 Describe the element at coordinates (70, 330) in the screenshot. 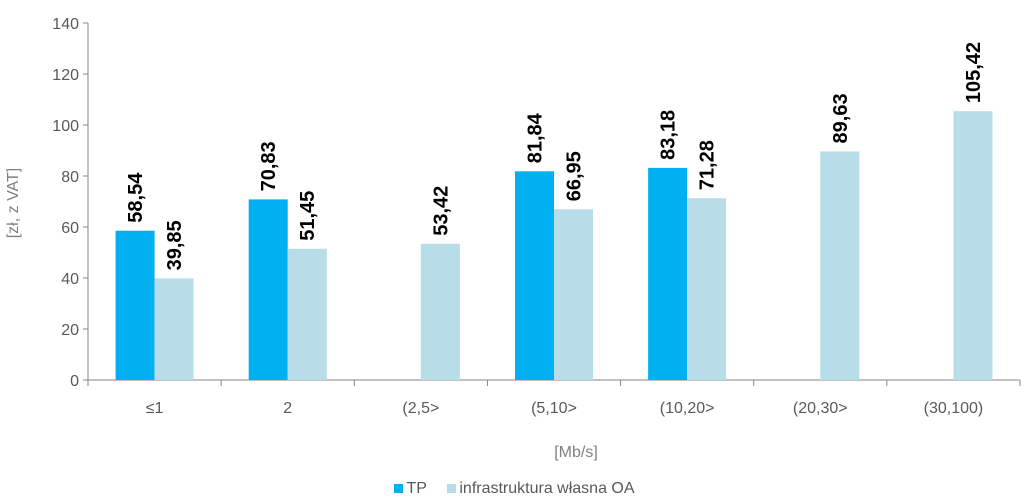

I see `y-tick-label: 20` at that location.